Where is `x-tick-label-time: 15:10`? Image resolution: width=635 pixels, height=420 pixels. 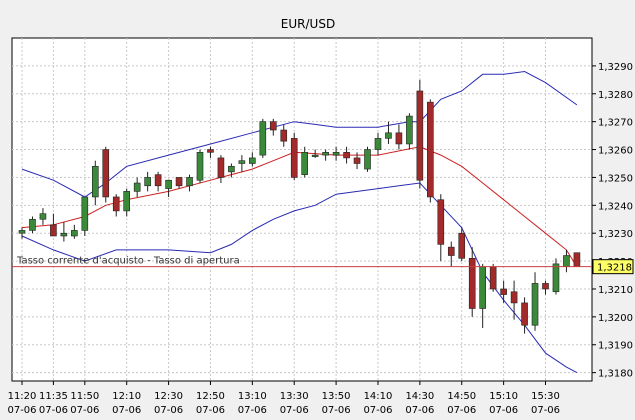 x-tick-label-time: 15:10 is located at coordinates (503, 396).